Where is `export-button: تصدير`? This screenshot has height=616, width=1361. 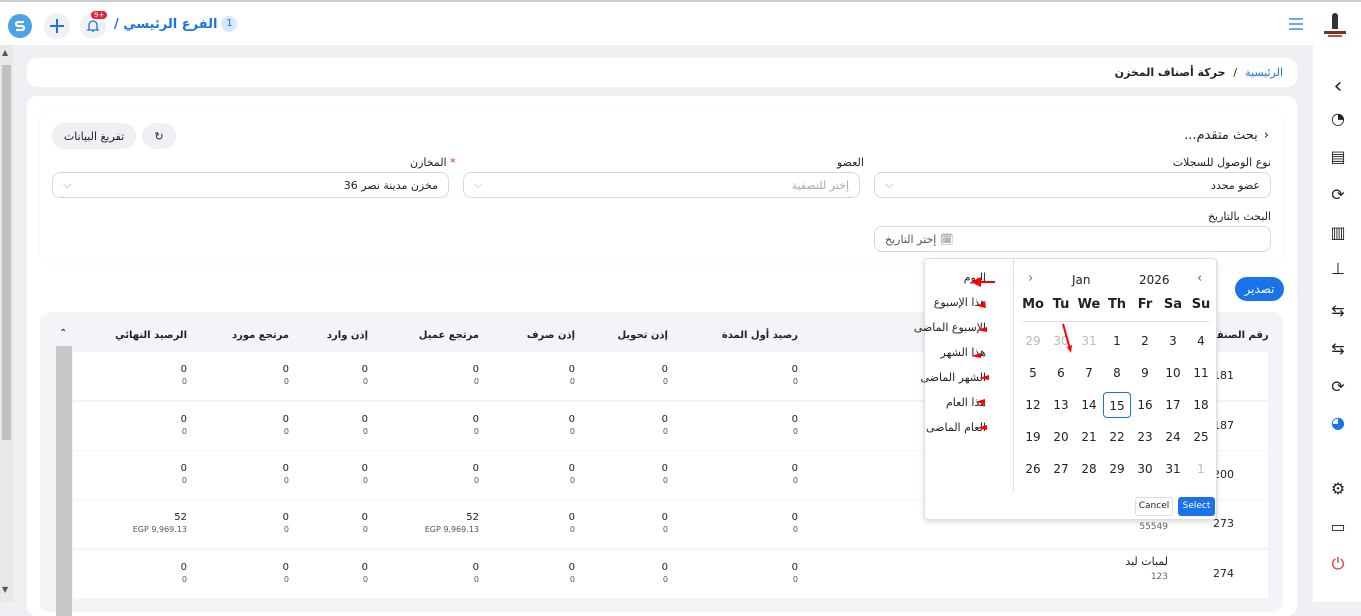 export-button: تصدير is located at coordinates (1259, 289).